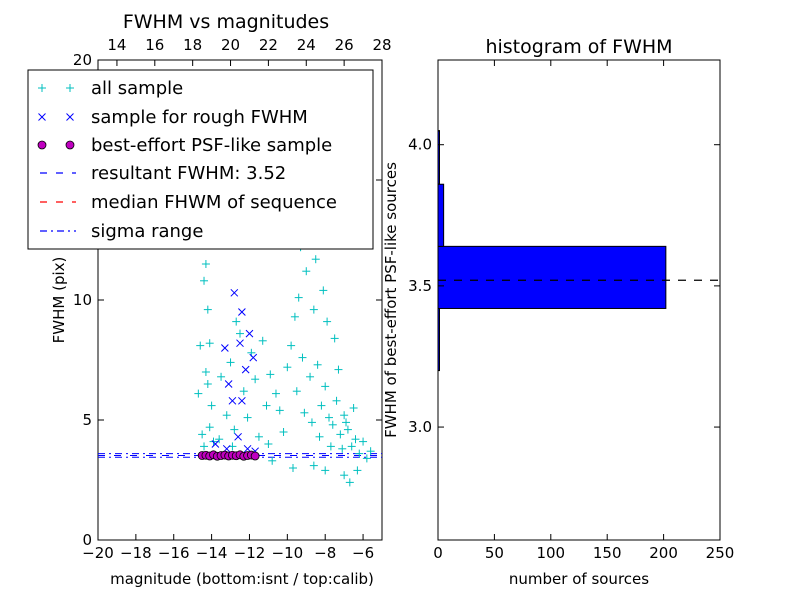  What do you see at coordinates (82, 300) in the screenshot?
I see `y-tick-label: 10` at bounding box center [82, 300].